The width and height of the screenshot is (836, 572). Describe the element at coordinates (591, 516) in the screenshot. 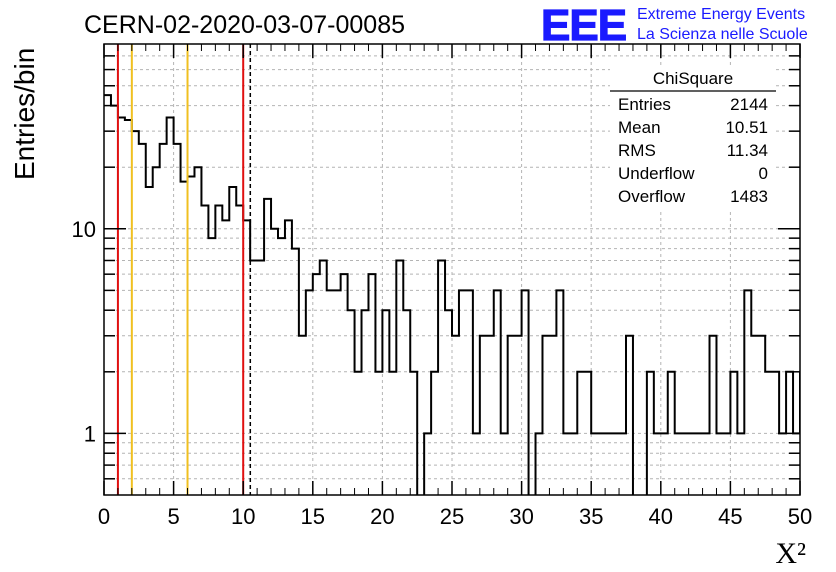

I see `x-tick-label: 35` at that location.